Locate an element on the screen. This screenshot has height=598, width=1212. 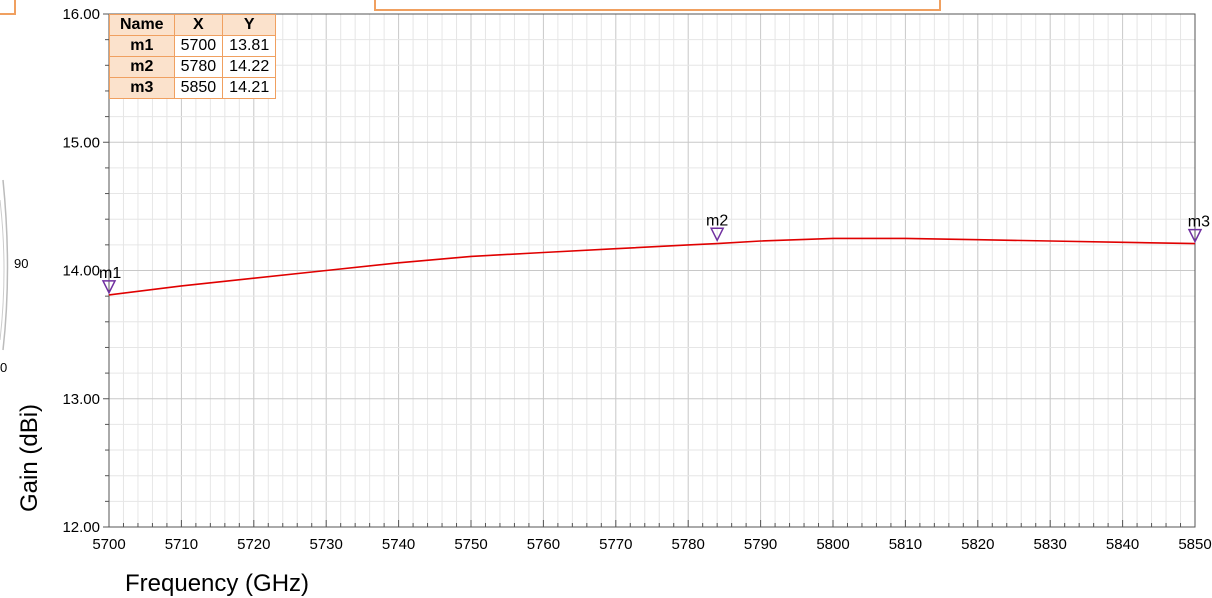
partial-panel-frame-top is located at coordinates (657, 5).